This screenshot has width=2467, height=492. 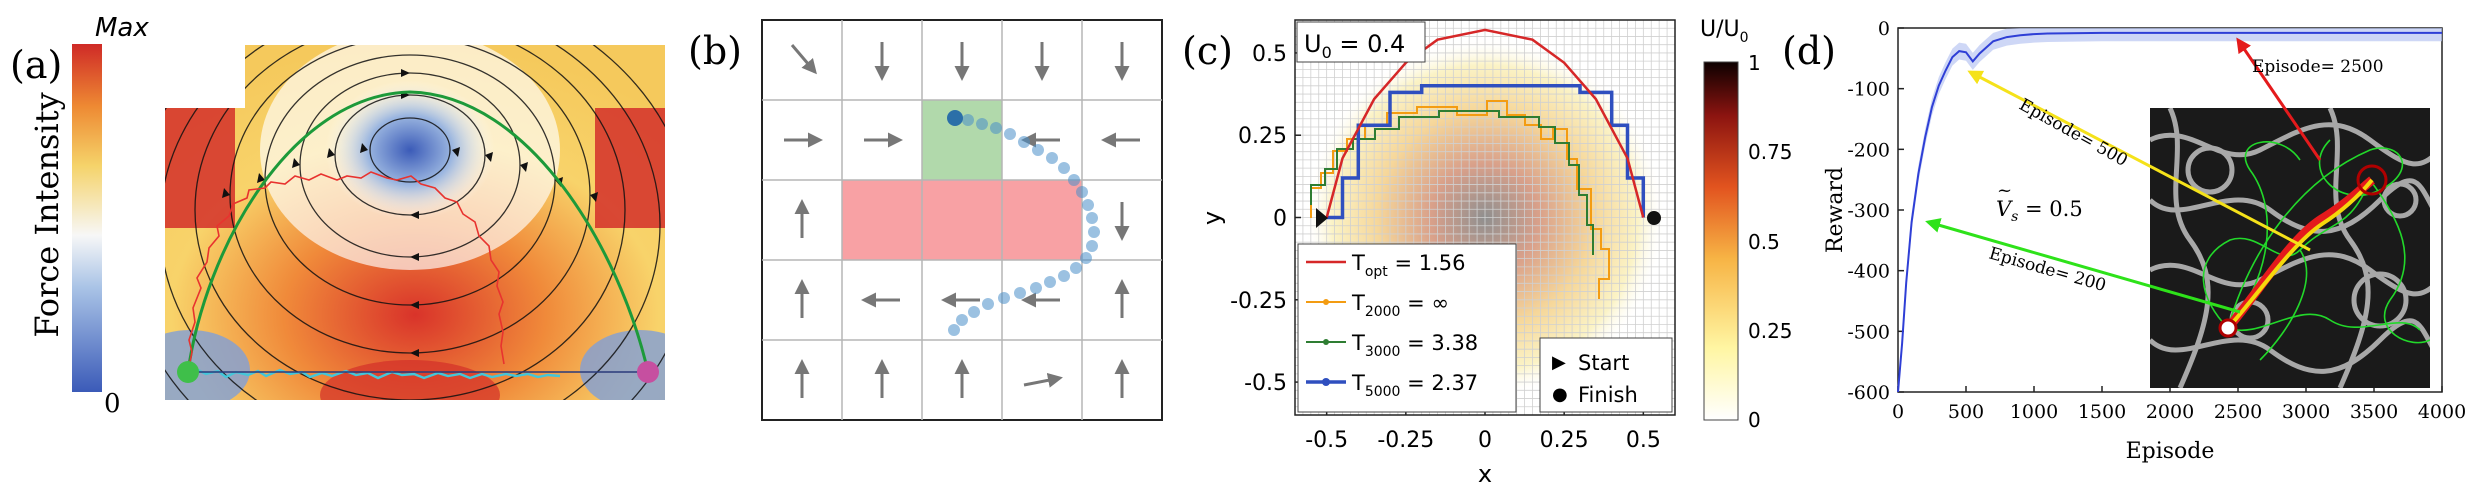 I want to click on panel-c-ylabel: y, so click(x=1212, y=218).